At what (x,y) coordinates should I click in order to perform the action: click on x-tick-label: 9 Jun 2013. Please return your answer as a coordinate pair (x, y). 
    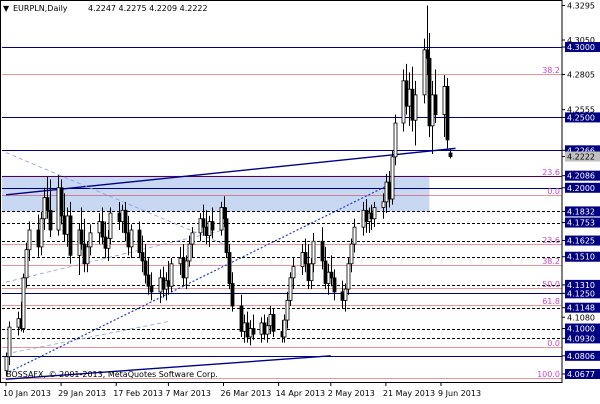
    Looking at the image, I should click on (459, 393).